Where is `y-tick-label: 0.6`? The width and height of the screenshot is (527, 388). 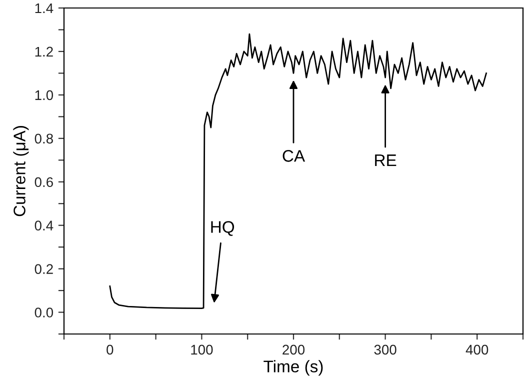 y-tick-label: 0.6 is located at coordinates (43, 182).